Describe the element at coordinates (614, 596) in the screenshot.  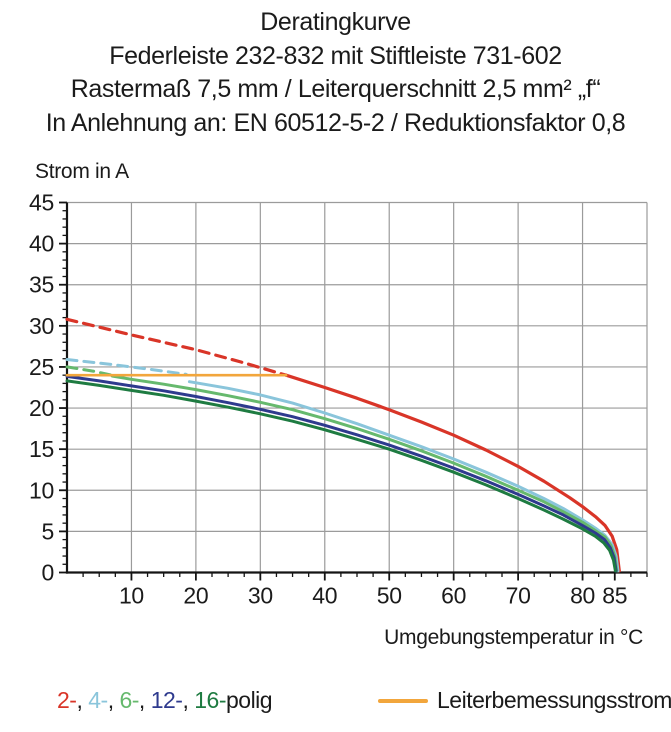
I see `x-tick-label: 85` at that location.